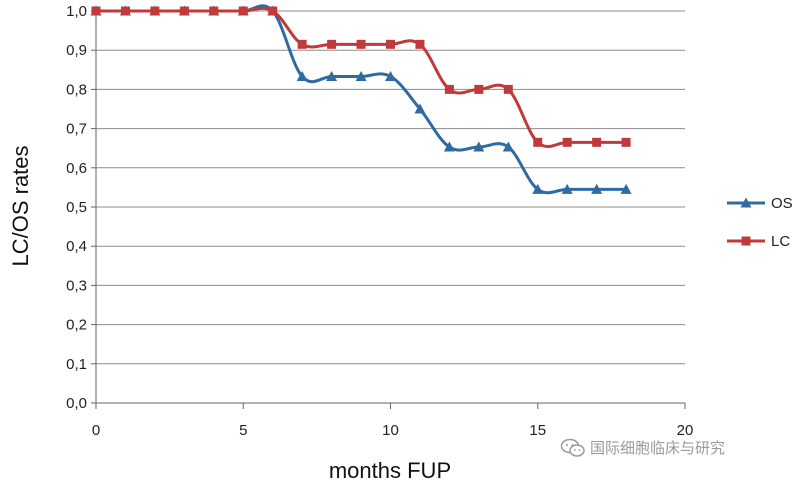 The image size is (800, 489). Describe the element at coordinates (572, 447) in the screenshot. I see `wechat-icon` at that location.